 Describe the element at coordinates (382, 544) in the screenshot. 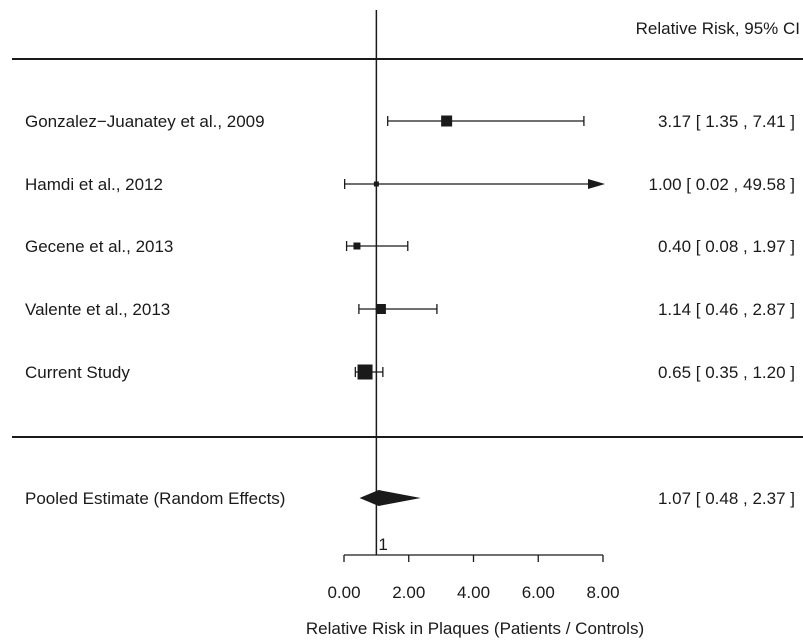

I see `reference-line-label: 1` at that location.